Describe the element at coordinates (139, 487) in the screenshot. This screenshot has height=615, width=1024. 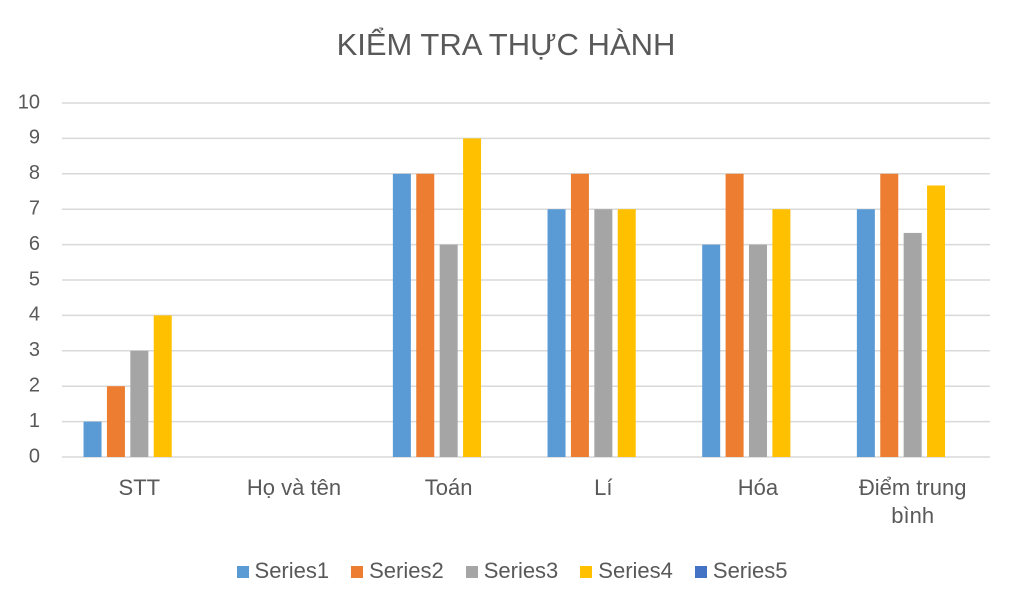
I see `x-tick-label: STT` at that location.